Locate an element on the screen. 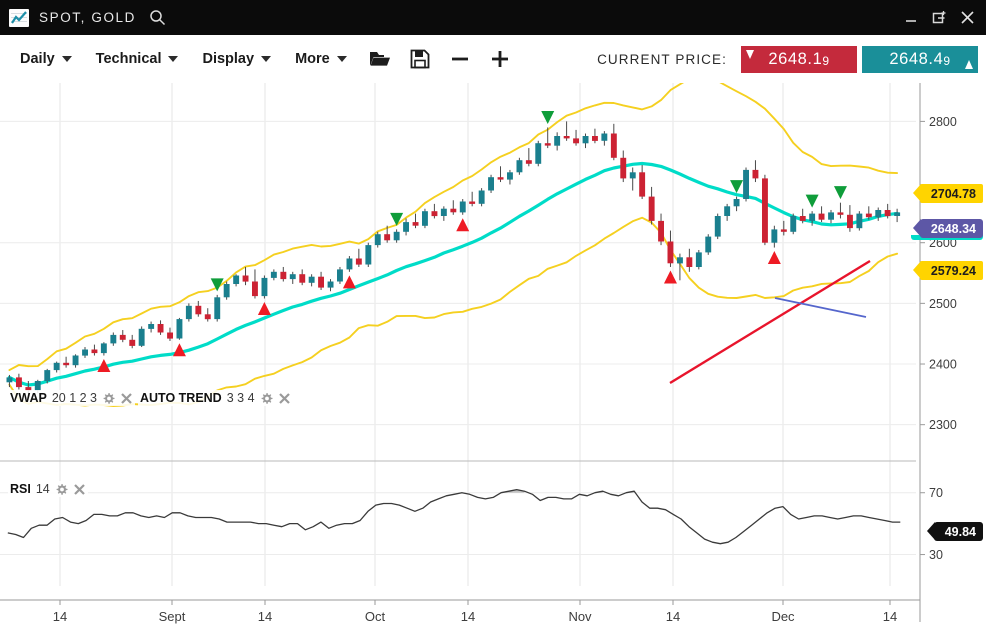 The width and height of the screenshot is (986, 627). open-folder-icon is located at coordinates (380, 59).